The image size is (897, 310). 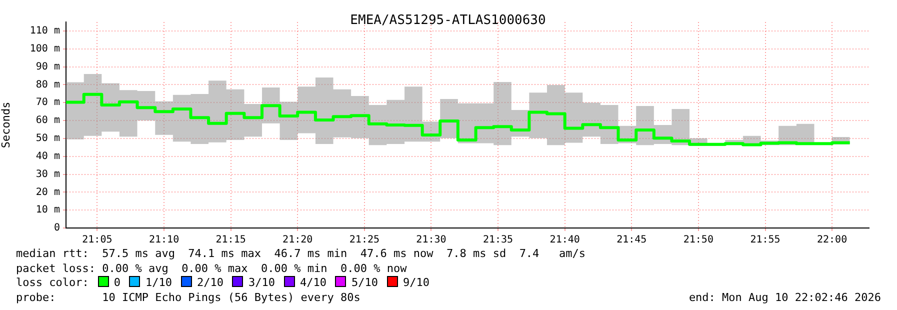 What do you see at coordinates (416, 282) in the screenshot?
I see `text: 9/10` at bounding box center [416, 282].